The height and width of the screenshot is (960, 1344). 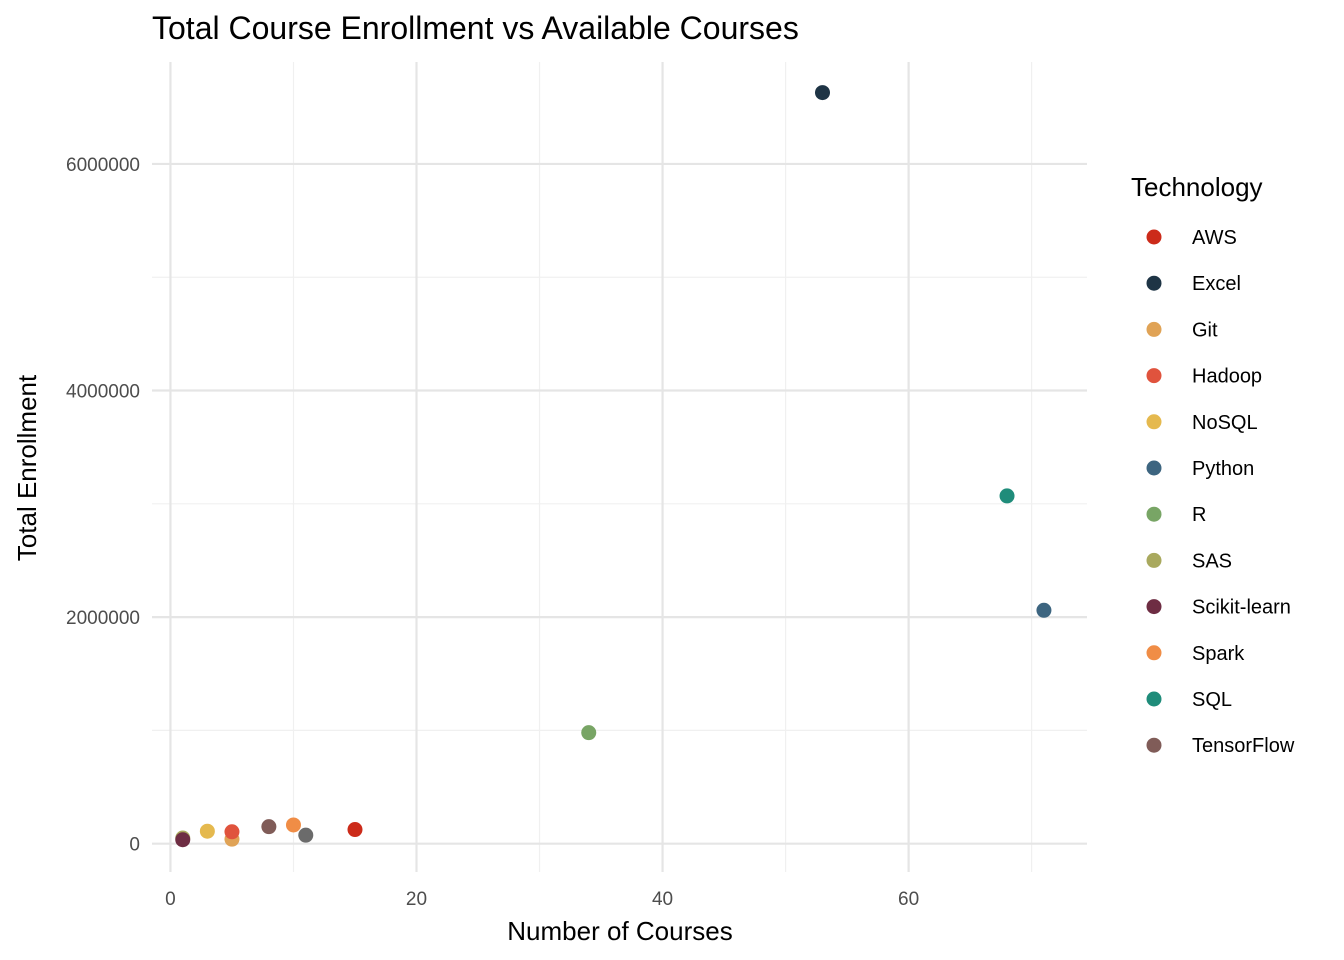 I want to click on y-tick-label: 6000000, so click(x=103, y=165).